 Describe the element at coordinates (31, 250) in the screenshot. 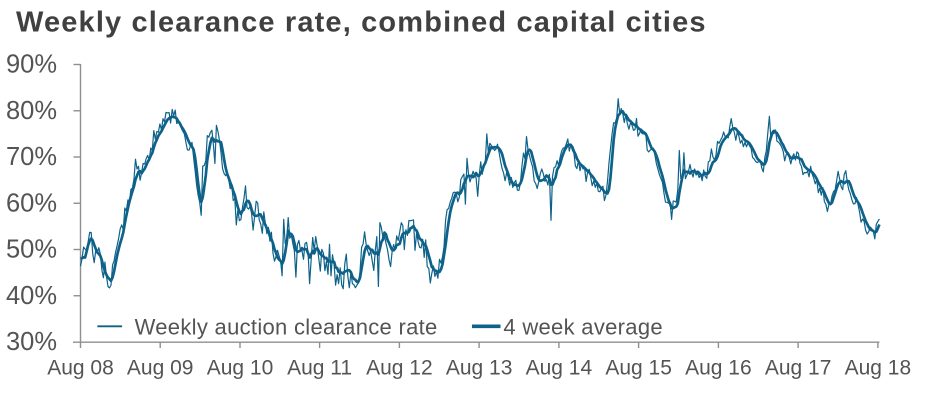

I see `svg-text: 50%` at that location.